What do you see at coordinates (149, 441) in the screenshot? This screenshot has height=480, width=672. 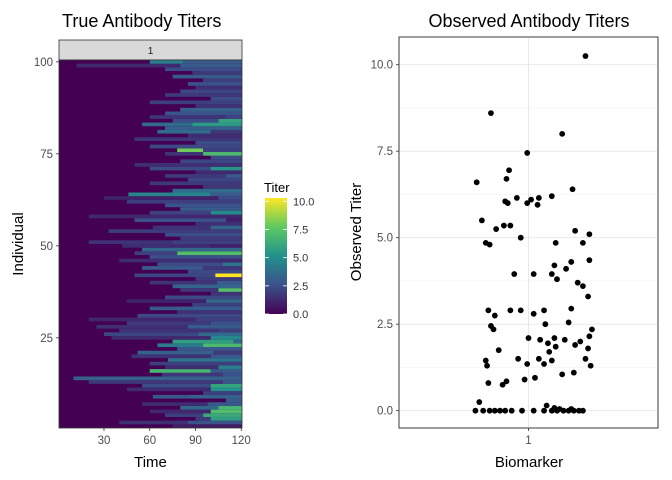 I see `heatmap-x-tick-label: 60` at bounding box center [149, 441].